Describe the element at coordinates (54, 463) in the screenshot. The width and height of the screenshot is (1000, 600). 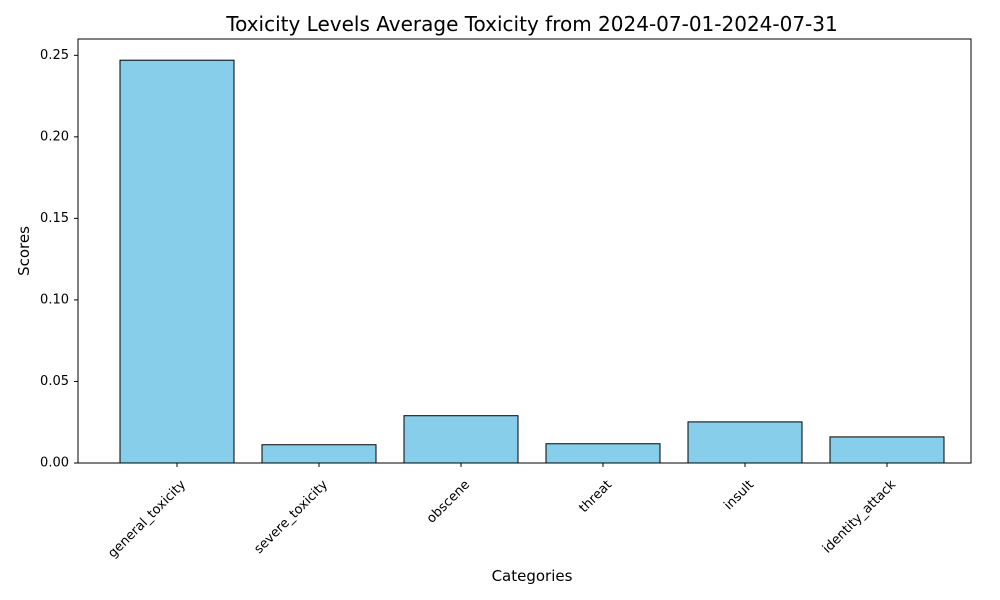
I see `y-tick-label: 0.00` at that location.